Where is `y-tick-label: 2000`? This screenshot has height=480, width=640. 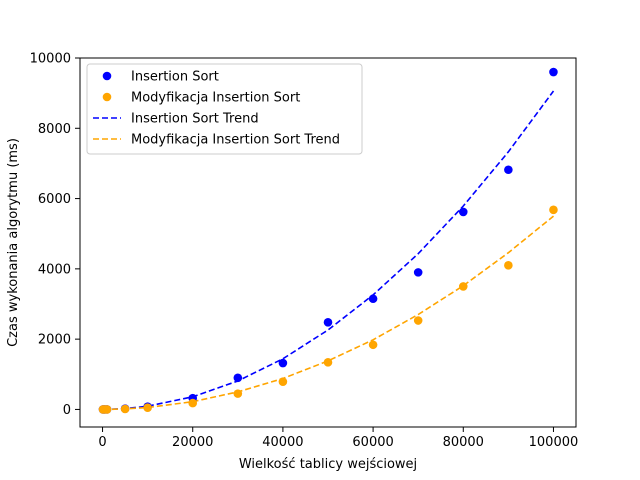 y-tick-label: 2000 is located at coordinates (54, 340).